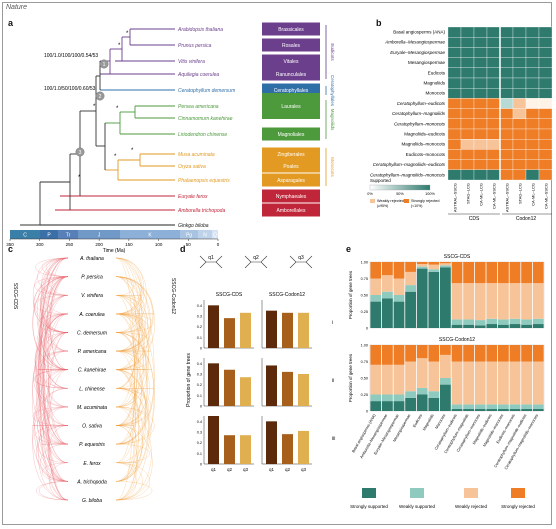 The image size is (556, 529). I want to click on legend-gradient, so click(400, 187).